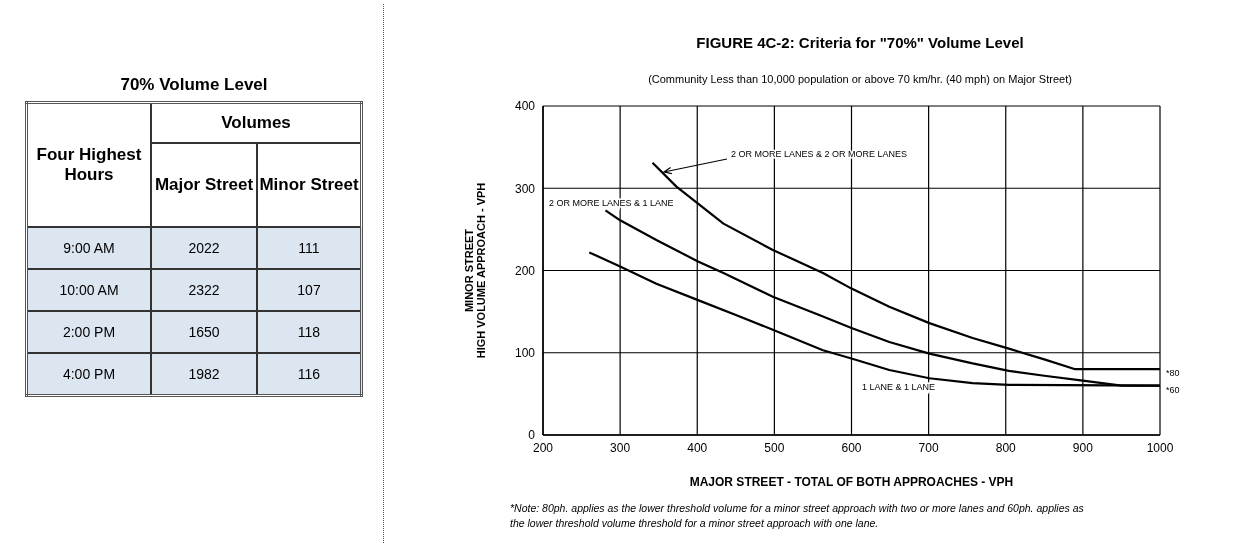 This screenshot has width=1252, height=543. What do you see at coordinates (88, 289) in the screenshot?
I see `text: 10:00 AM` at bounding box center [88, 289].